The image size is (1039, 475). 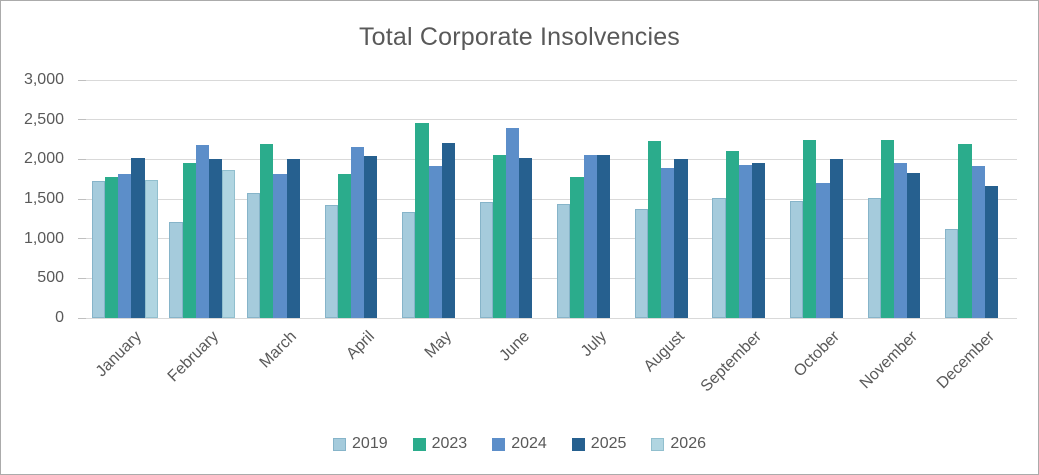 I want to click on bar-june-2025, so click(x=526, y=237).